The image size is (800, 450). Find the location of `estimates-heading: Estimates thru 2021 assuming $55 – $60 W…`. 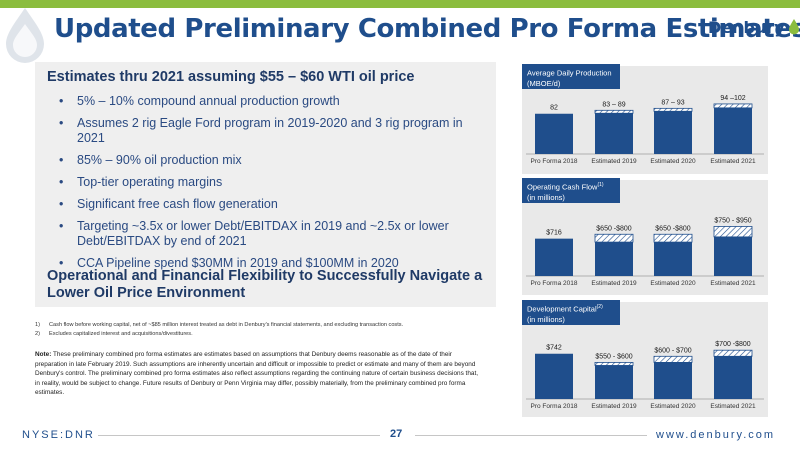

estimates-heading: Estimates thru 2021 assuming $55 – $60 W… is located at coordinates (231, 77).